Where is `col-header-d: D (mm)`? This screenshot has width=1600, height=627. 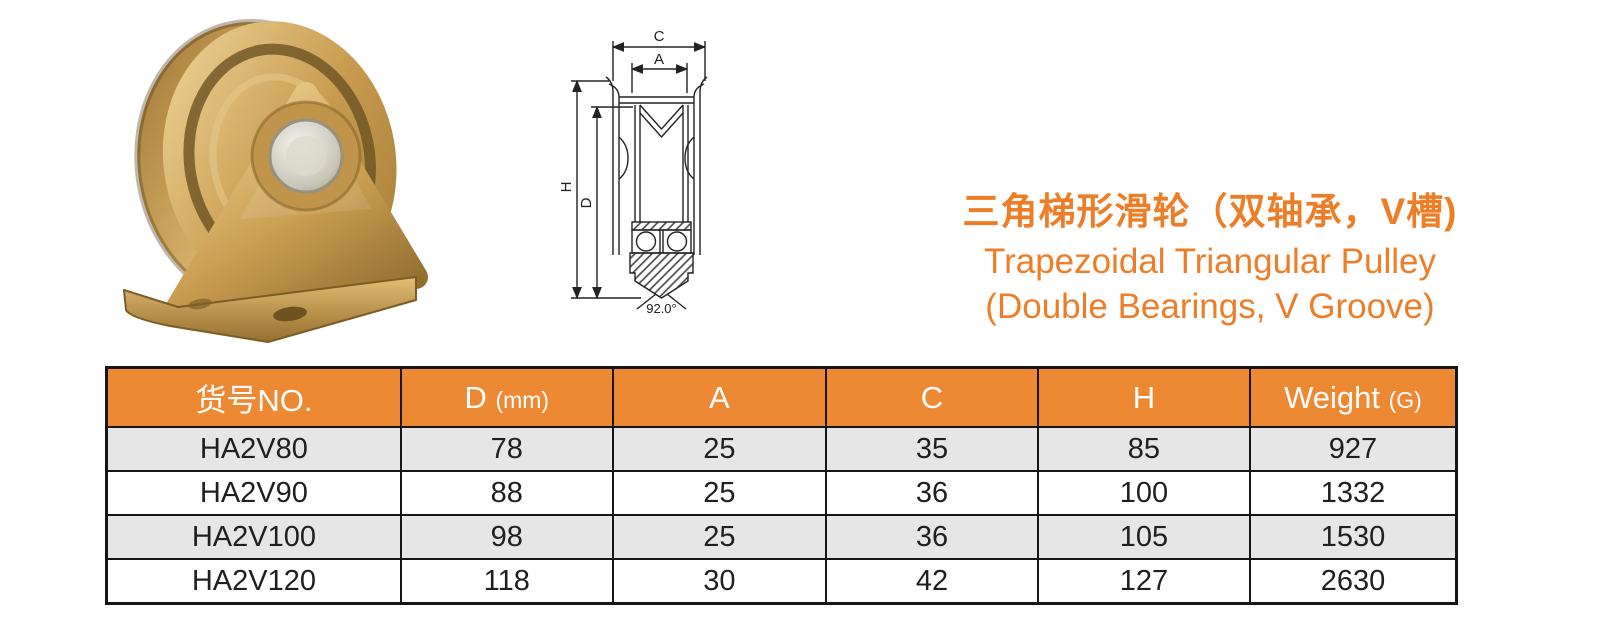
col-header-d: D (mm) is located at coordinates (506, 397).